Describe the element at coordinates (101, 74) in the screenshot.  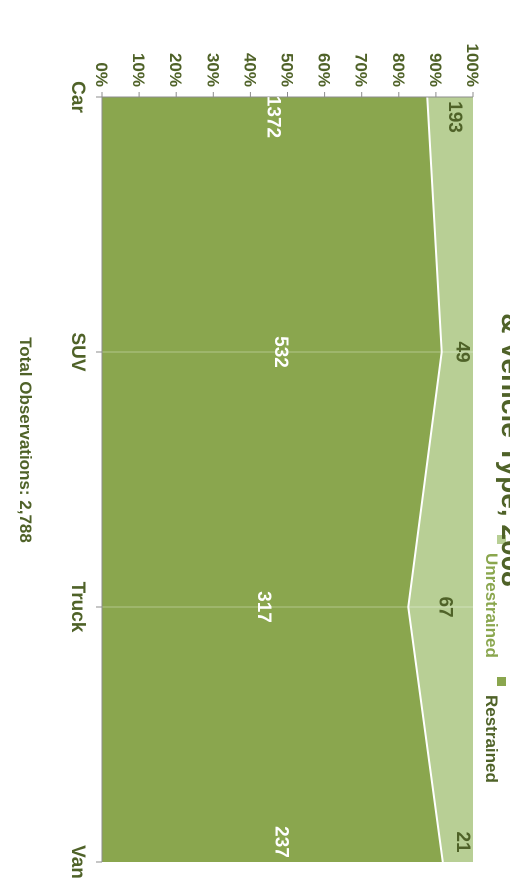
I see `value-tick-label: 0%` at that location.